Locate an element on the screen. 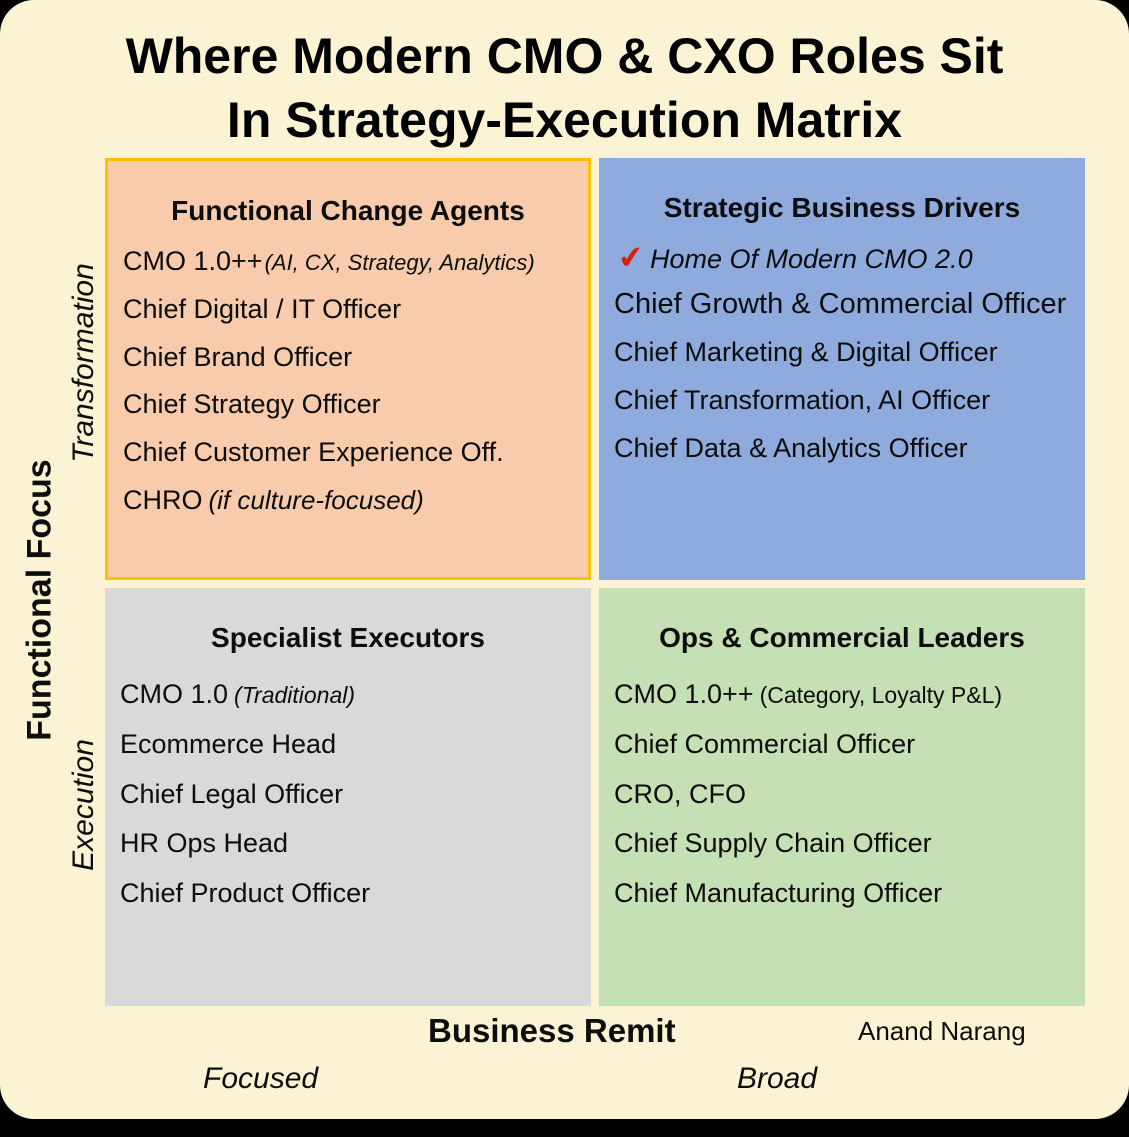 The width and height of the screenshot is (1129, 1137). quadrant-title: Ops & Commercial Leaders is located at coordinates (842, 637).